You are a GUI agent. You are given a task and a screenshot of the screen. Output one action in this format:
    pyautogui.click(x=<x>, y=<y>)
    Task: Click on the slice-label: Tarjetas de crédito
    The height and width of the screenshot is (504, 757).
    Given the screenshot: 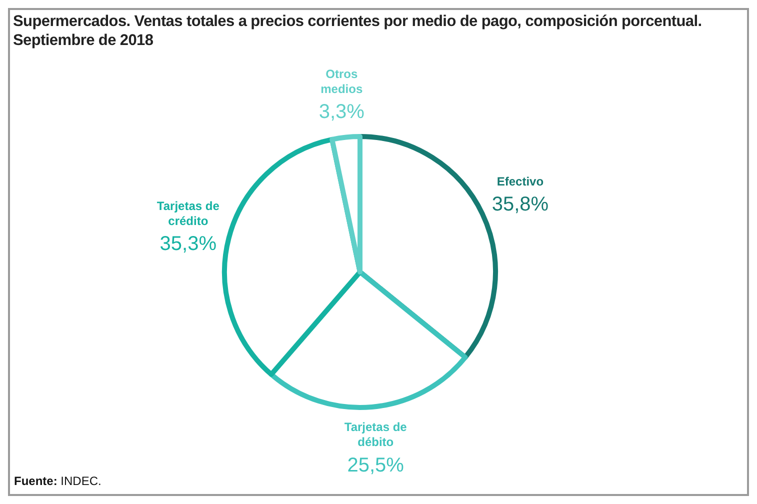 What is the action you would take?
    pyautogui.click(x=188, y=213)
    